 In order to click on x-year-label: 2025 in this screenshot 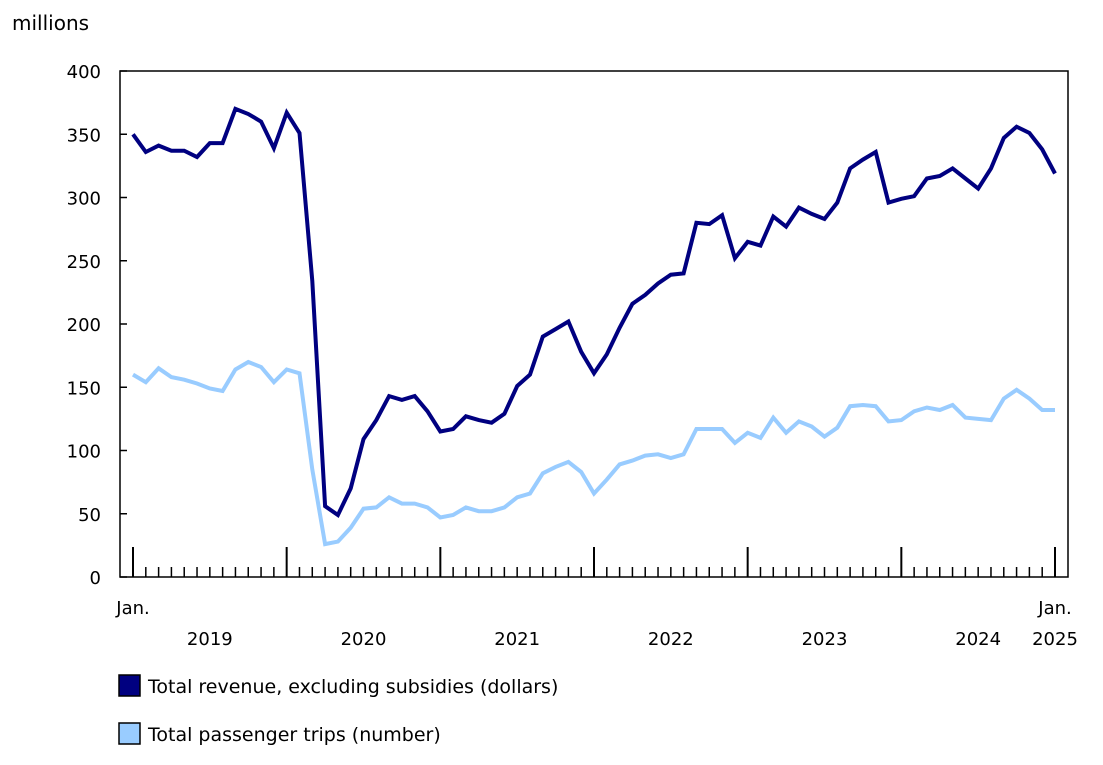, I will do `click(1055, 639)`.